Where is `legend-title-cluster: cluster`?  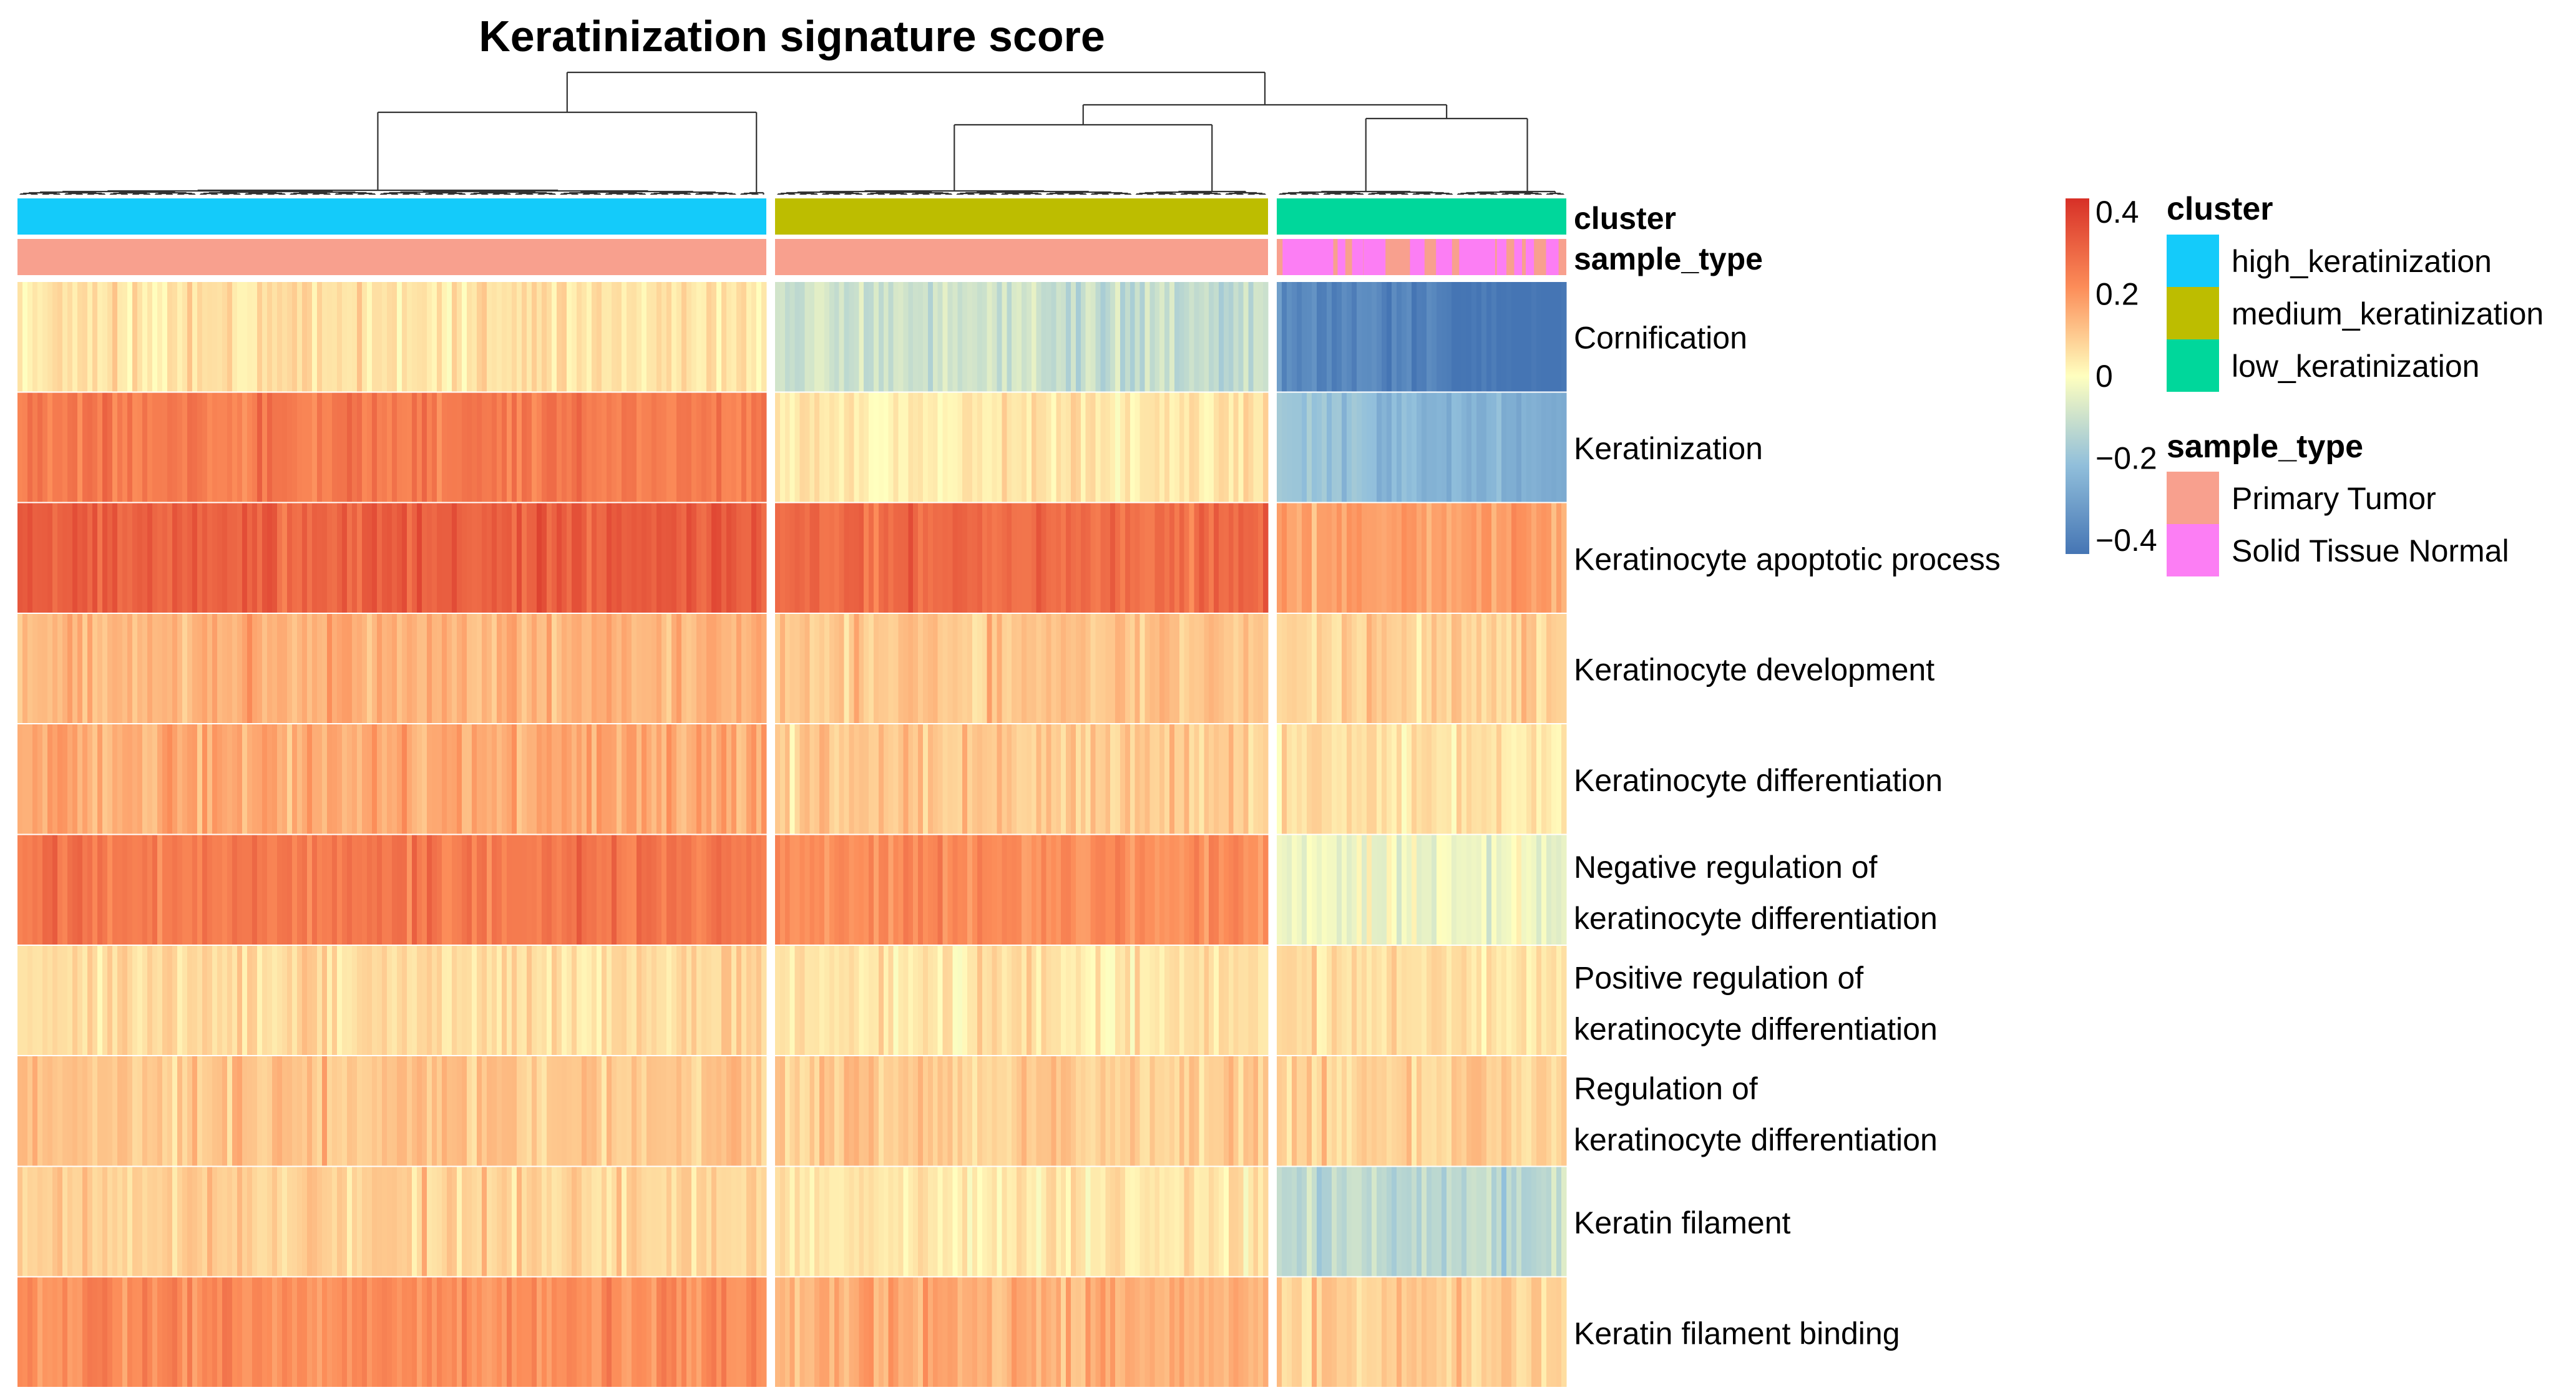
legend-title-cluster: cluster is located at coordinates (2220, 209).